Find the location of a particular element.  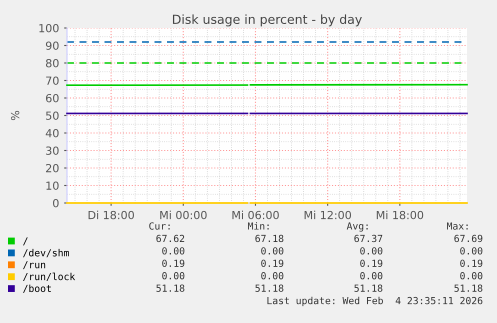

y-tick-label: 70 is located at coordinates (52, 80).